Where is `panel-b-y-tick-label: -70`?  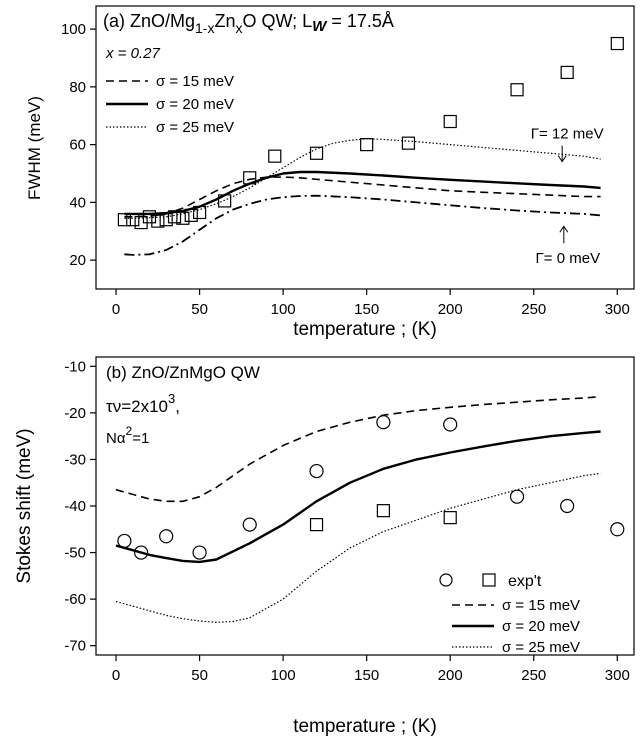
panel-b-y-tick-label: -70 is located at coordinates (75, 646).